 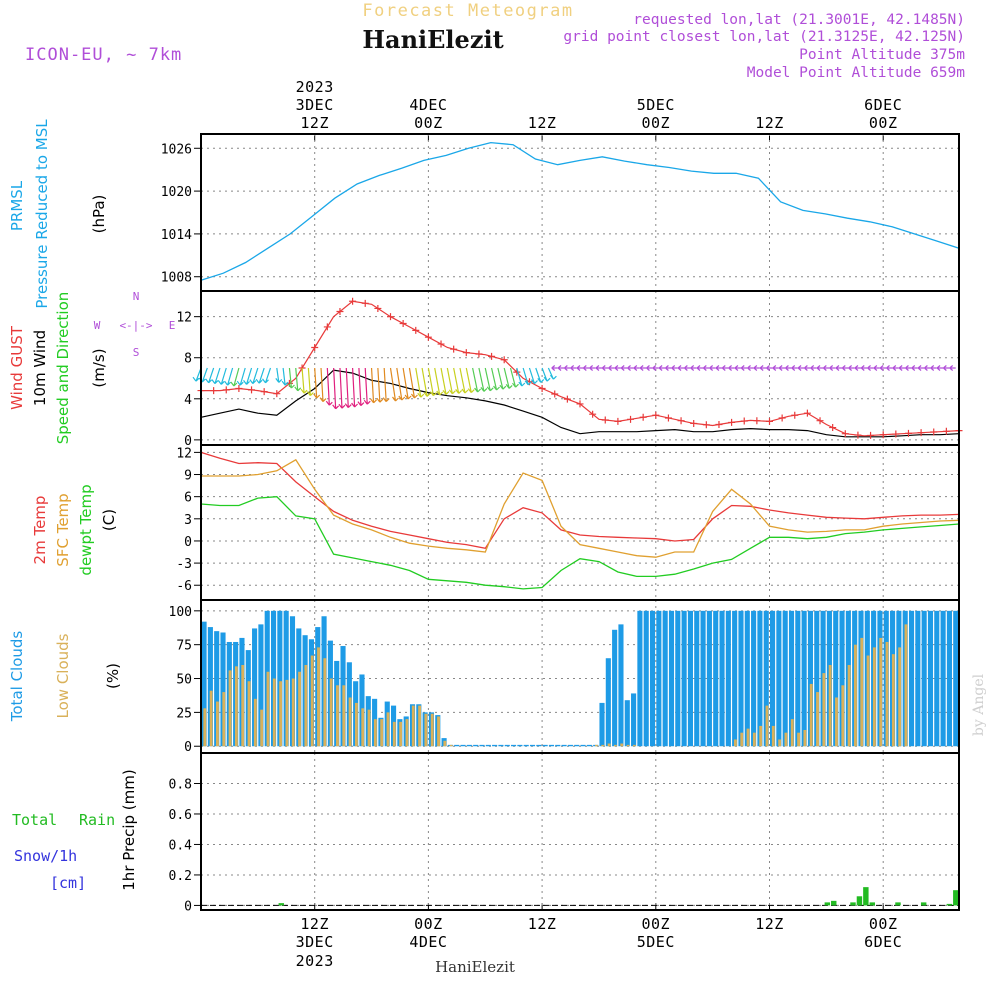 What do you see at coordinates (176, 278) in the screenshot?
I see `pressure-ytick-label: 1008` at bounding box center [176, 278].